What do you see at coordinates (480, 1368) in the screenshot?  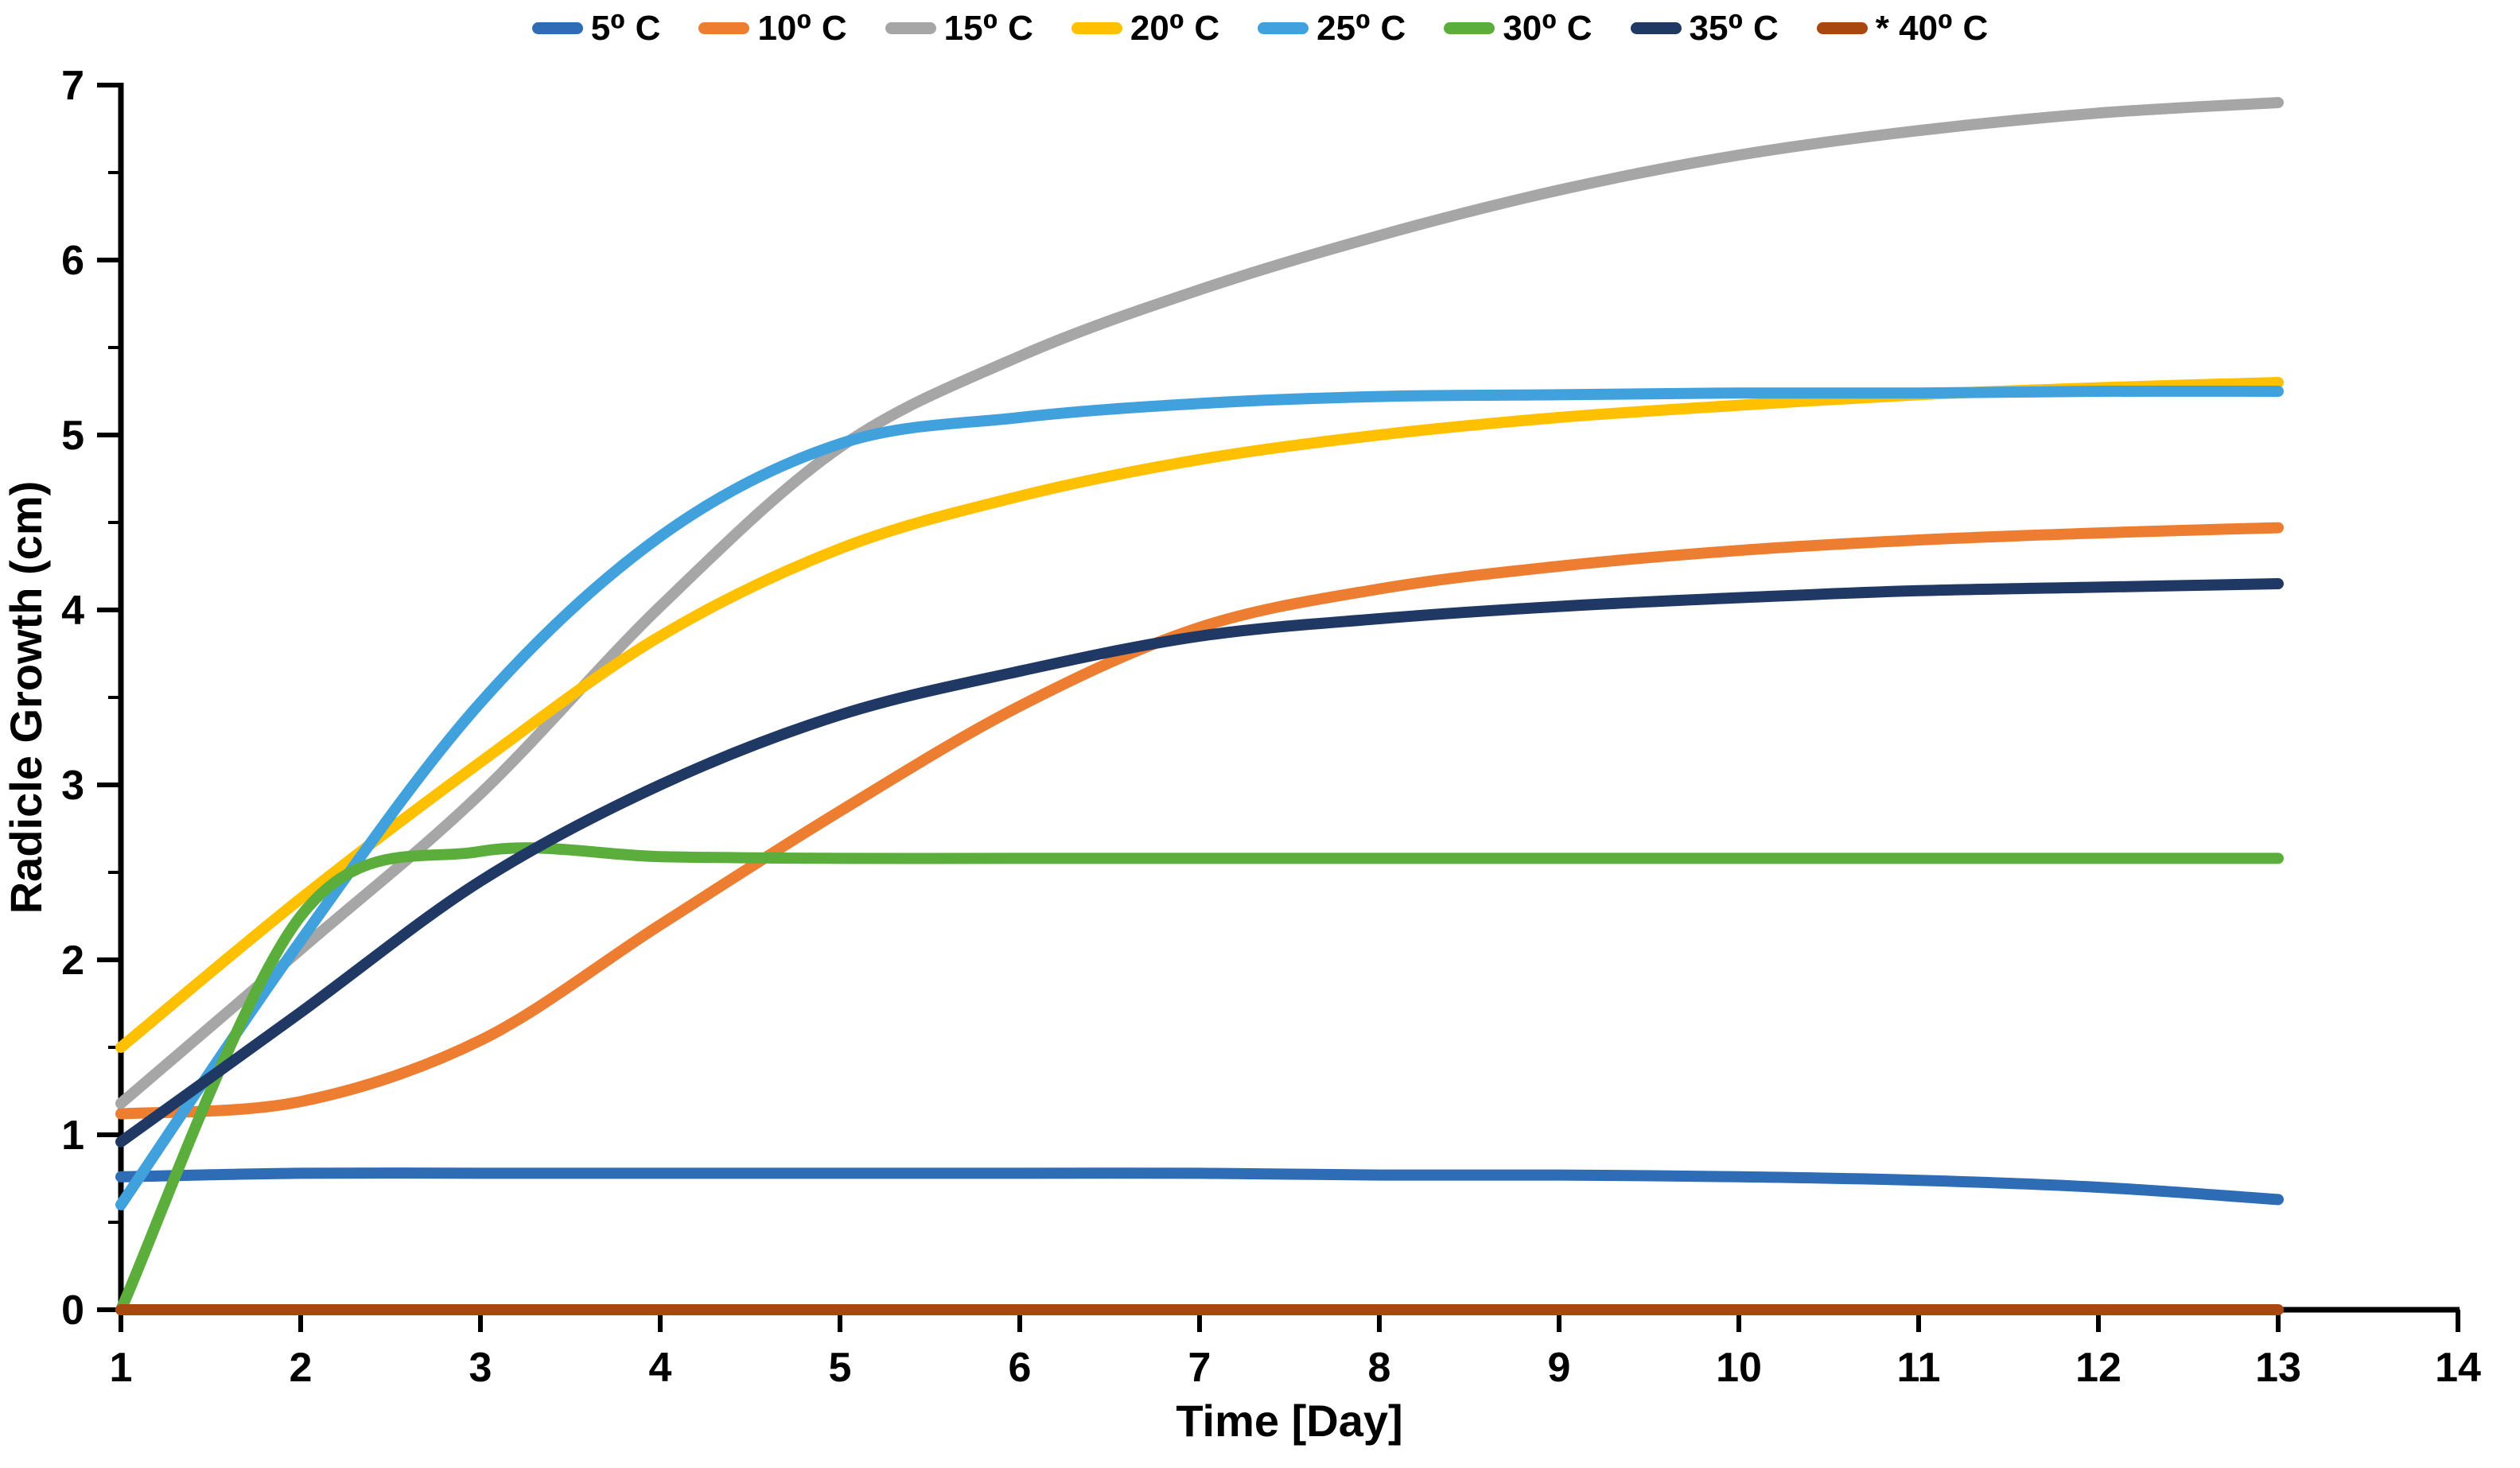 I see `x-tick-label: 3` at bounding box center [480, 1368].